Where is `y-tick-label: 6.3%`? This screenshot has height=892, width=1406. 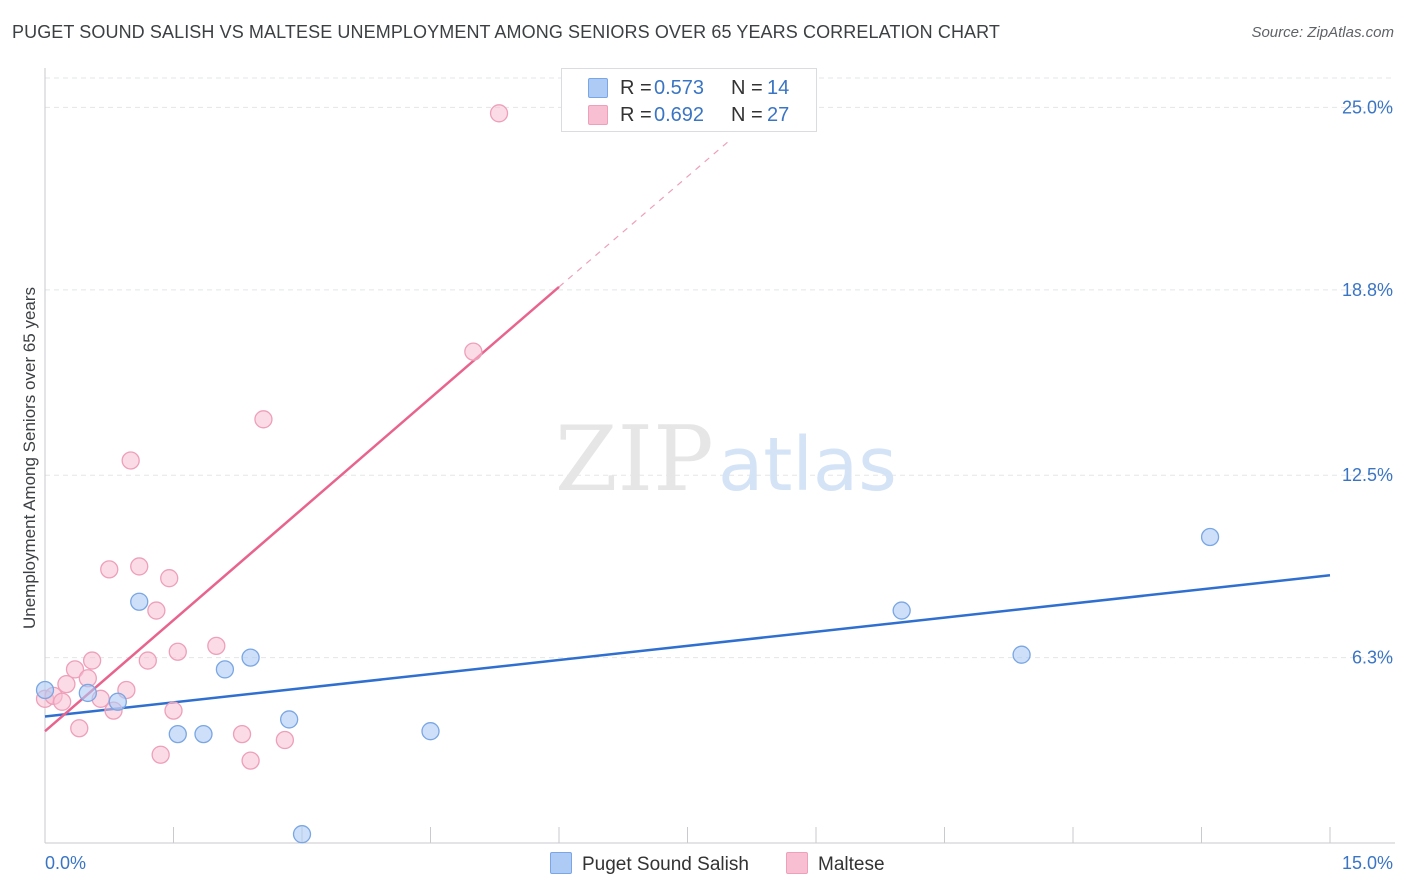 y-tick-label: 6.3% is located at coordinates (1372, 658).